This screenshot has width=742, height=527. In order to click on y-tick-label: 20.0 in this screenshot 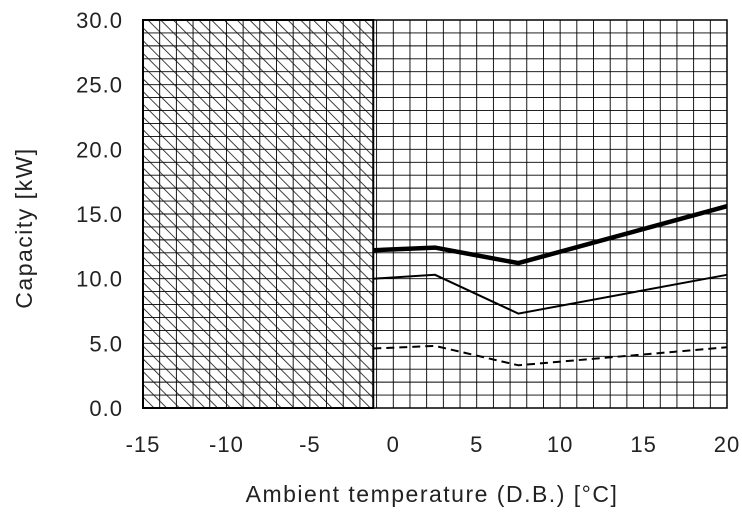, I will do `click(99, 149)`.